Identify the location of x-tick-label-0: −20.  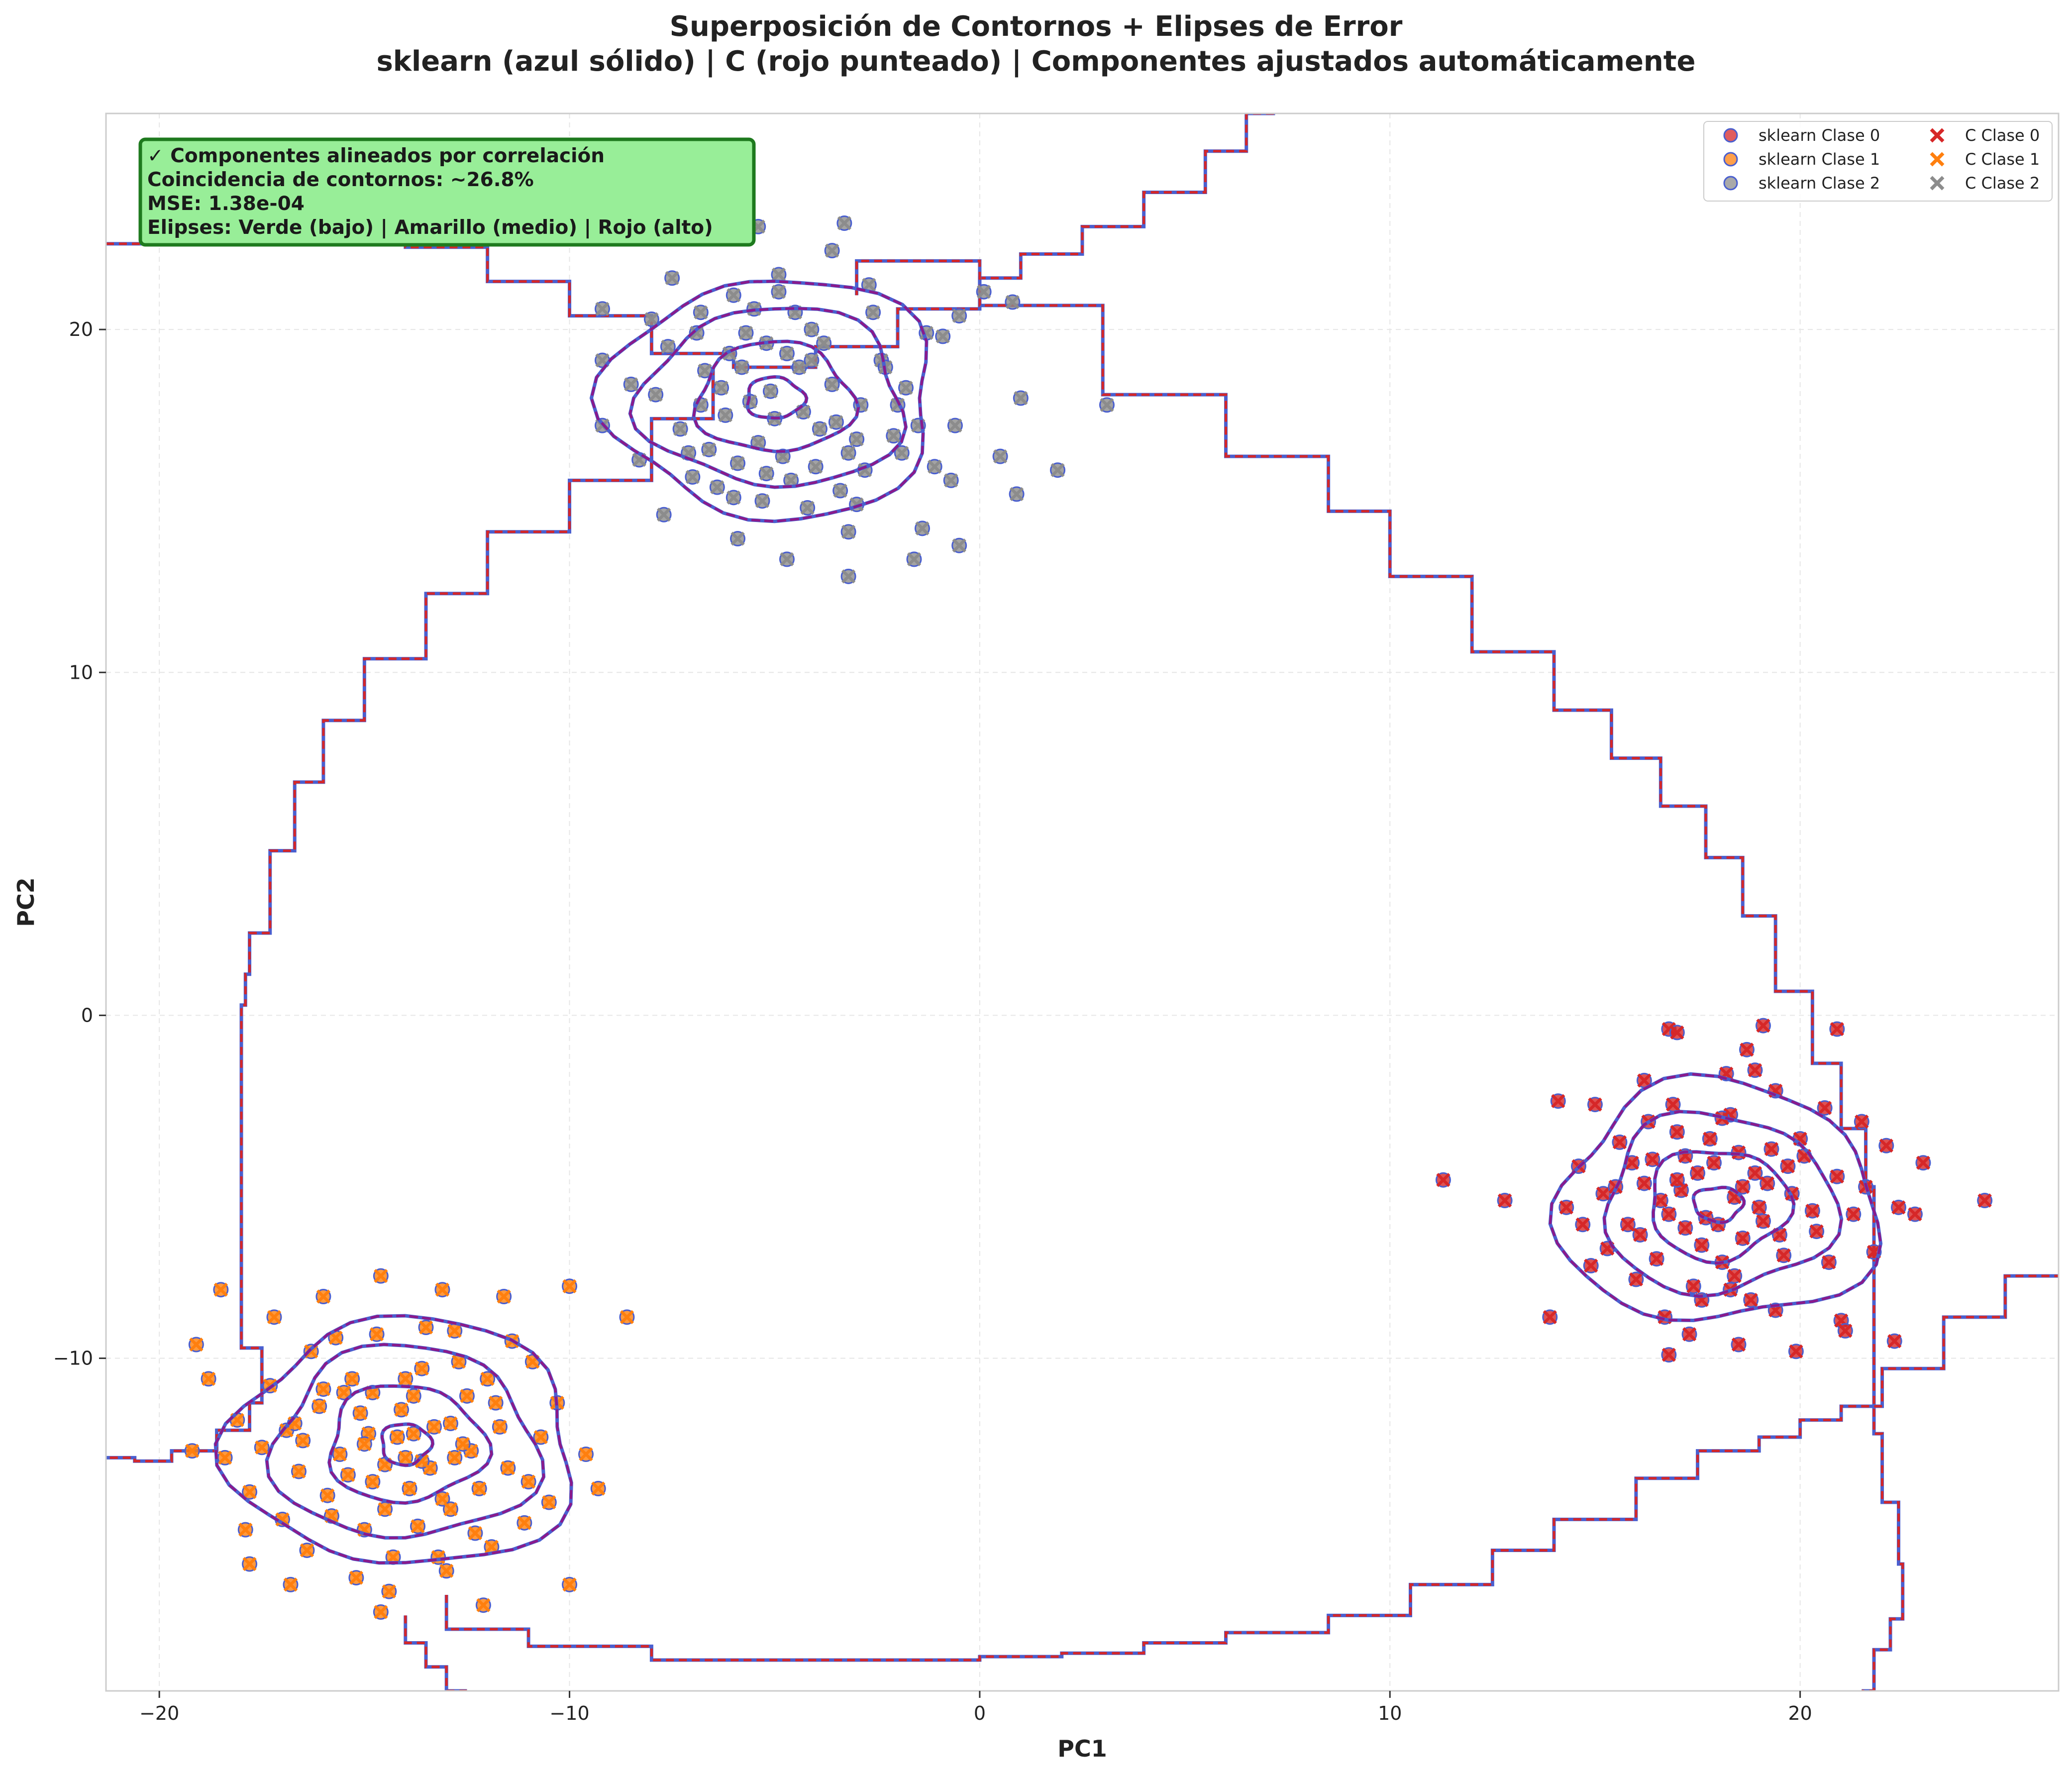
(159, 1713).